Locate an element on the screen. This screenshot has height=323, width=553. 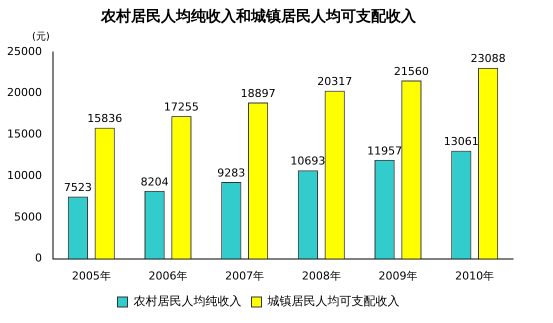
x-tick-label: 2005年 is located at coordinates (91, 275).